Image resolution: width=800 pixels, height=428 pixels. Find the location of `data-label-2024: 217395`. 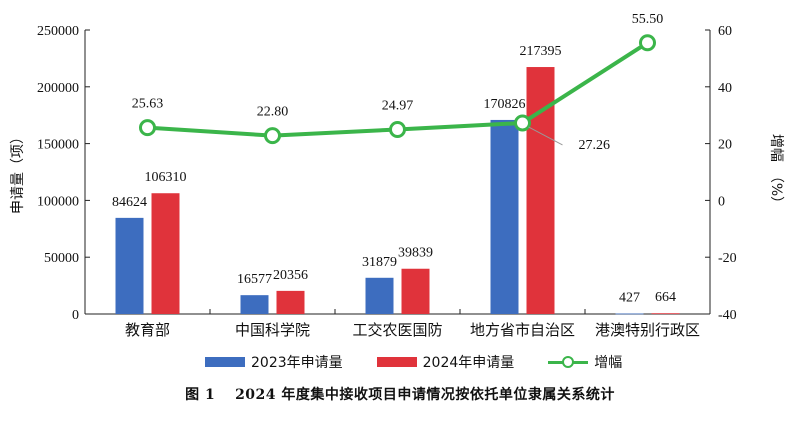

data-label-2024: 217395 is located at coordinates (541, 51).